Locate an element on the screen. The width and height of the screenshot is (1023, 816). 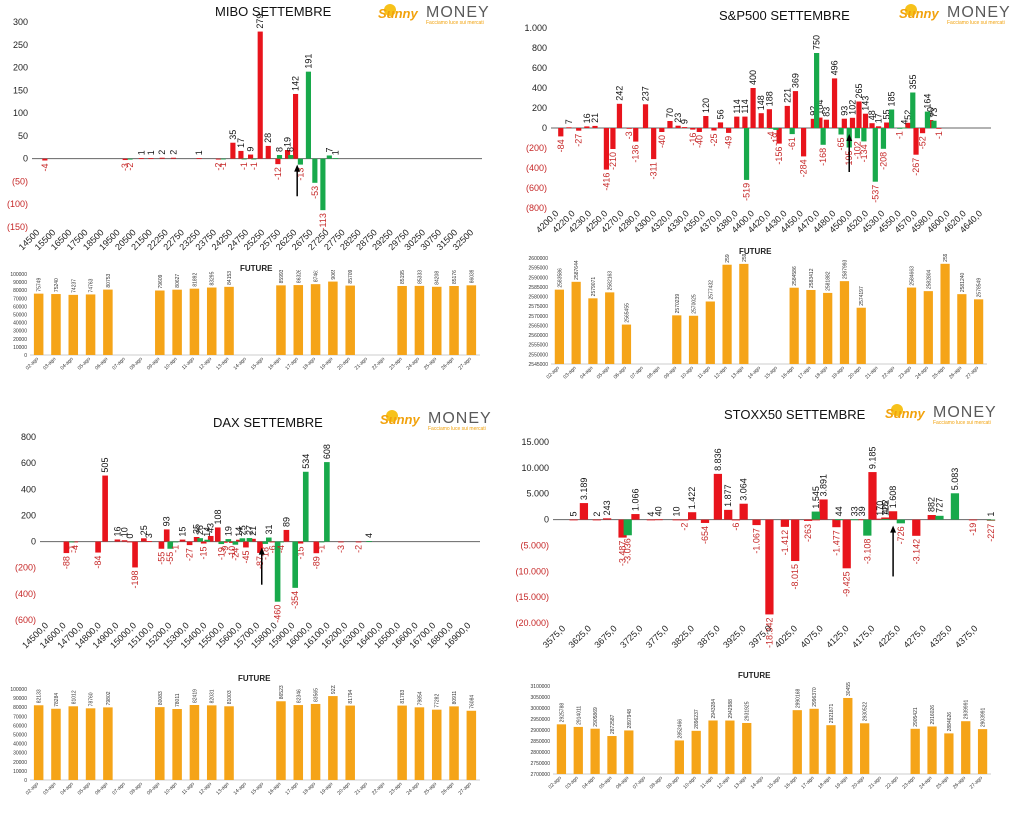
put-data-label: 4 is located at coordinates (905, 122).